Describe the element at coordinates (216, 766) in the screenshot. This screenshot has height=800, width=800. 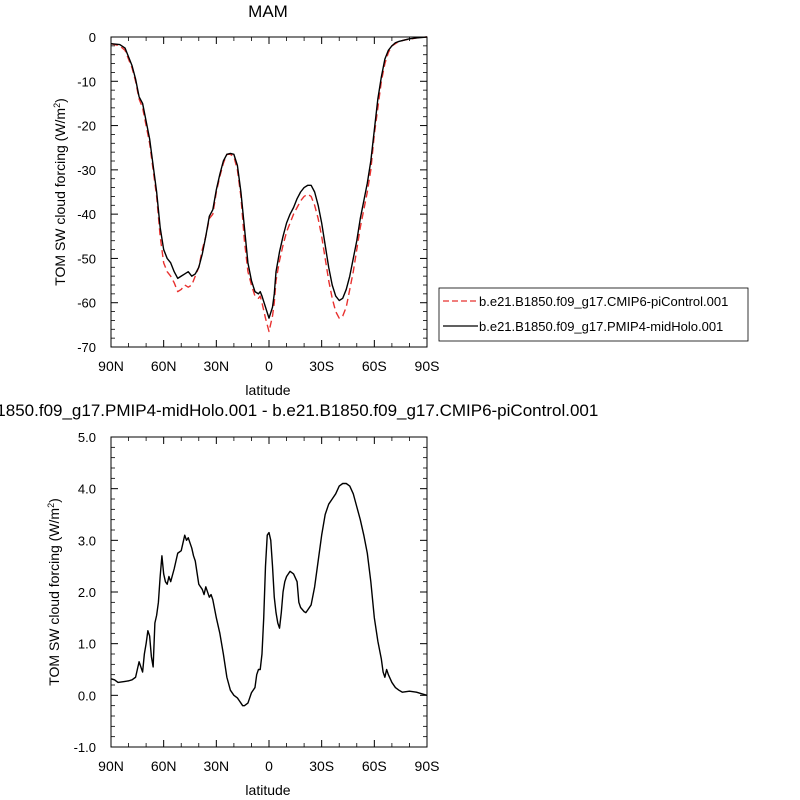
I see `bottom-x-tick-label: 30N` at that location.